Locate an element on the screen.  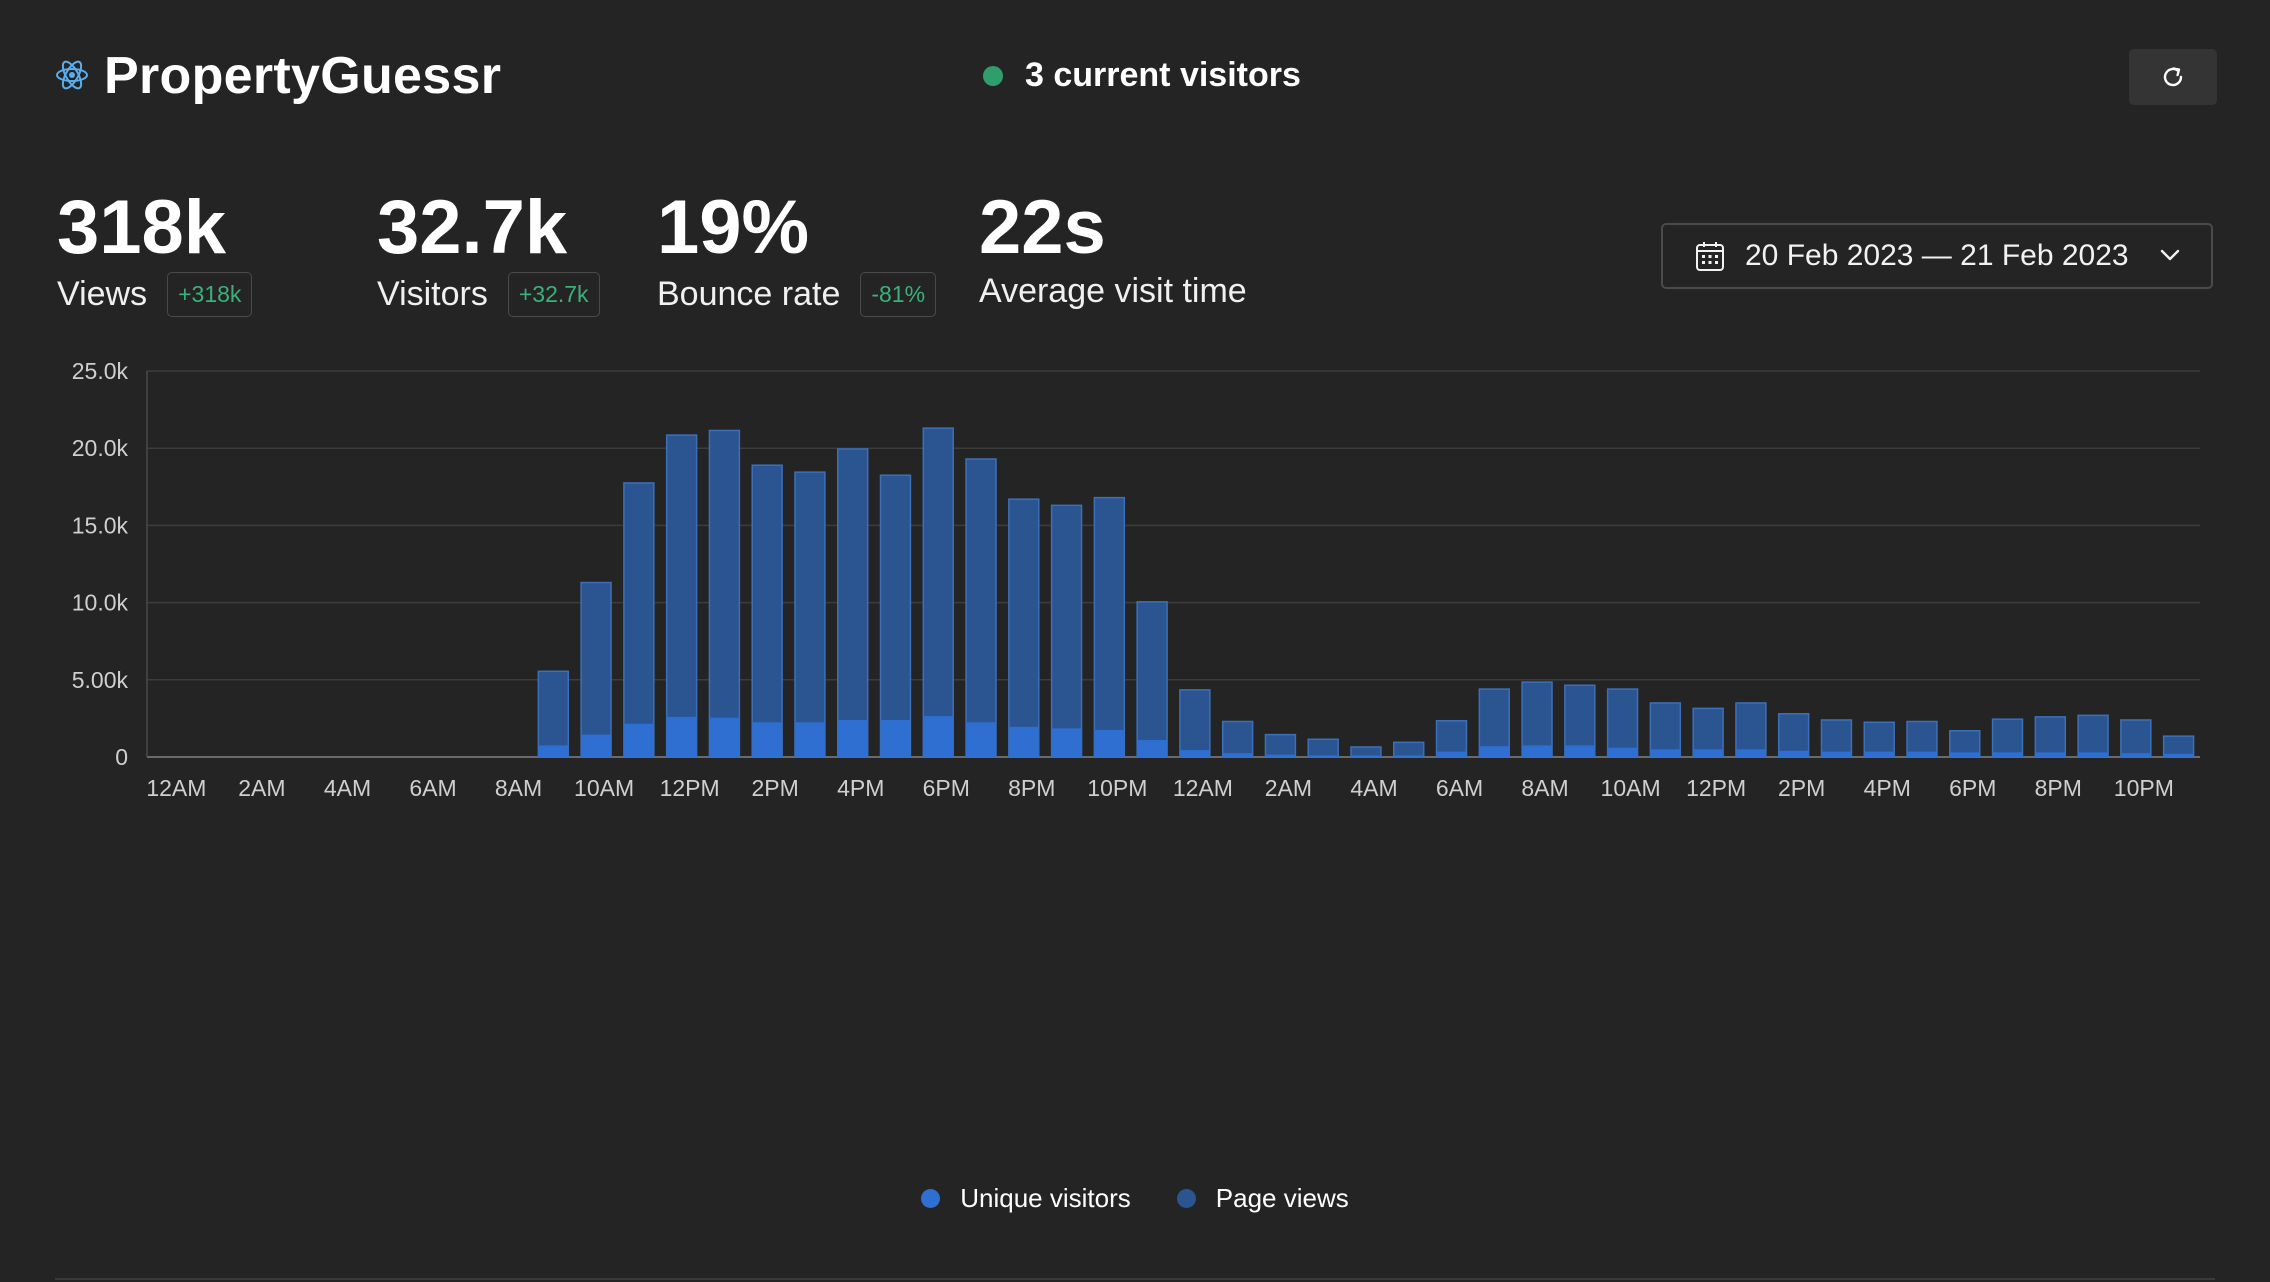
x-tick-label: 10PM is located at coordinates (1117, 788).